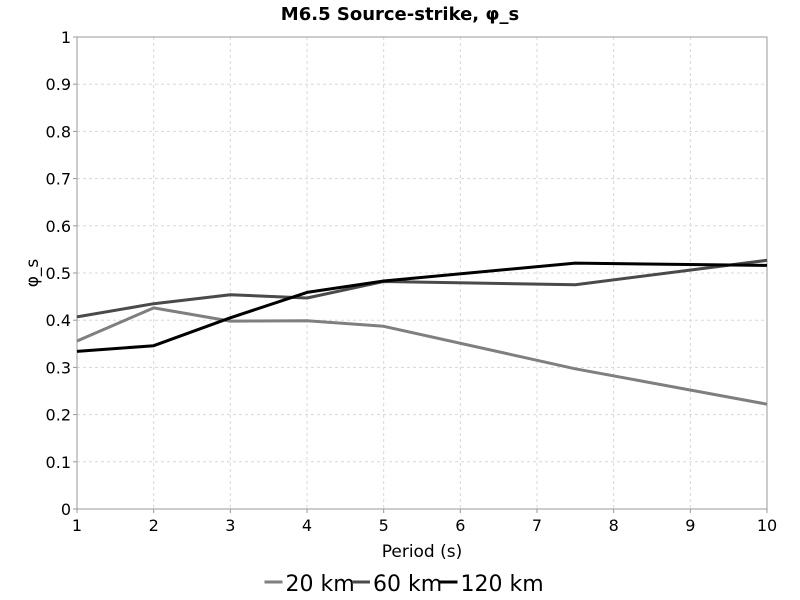 Image resolution: width=800 pixels, height=600 pixels. What do you see at coordinates (614, 525) in the screenshot?
I see `x-tick-label: 8` at bounding box center [614, 525].